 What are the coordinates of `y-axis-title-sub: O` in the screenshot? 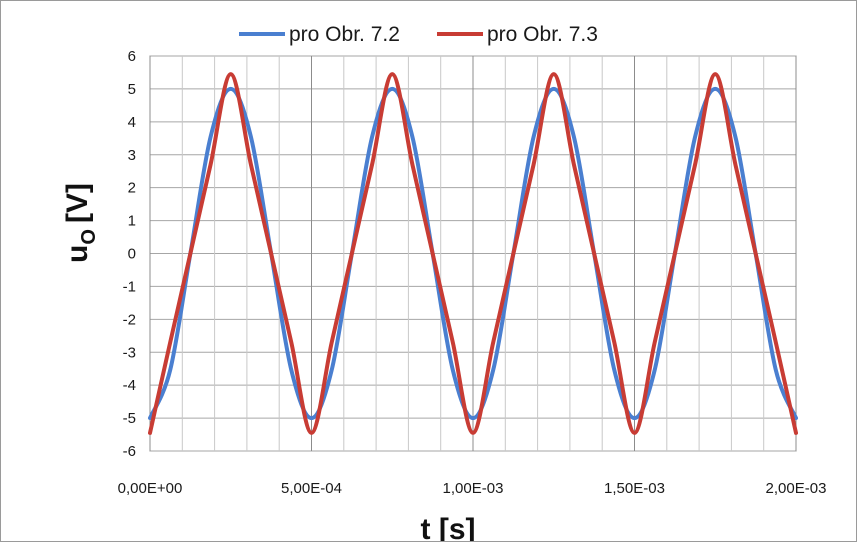 It's located at (89, 237).